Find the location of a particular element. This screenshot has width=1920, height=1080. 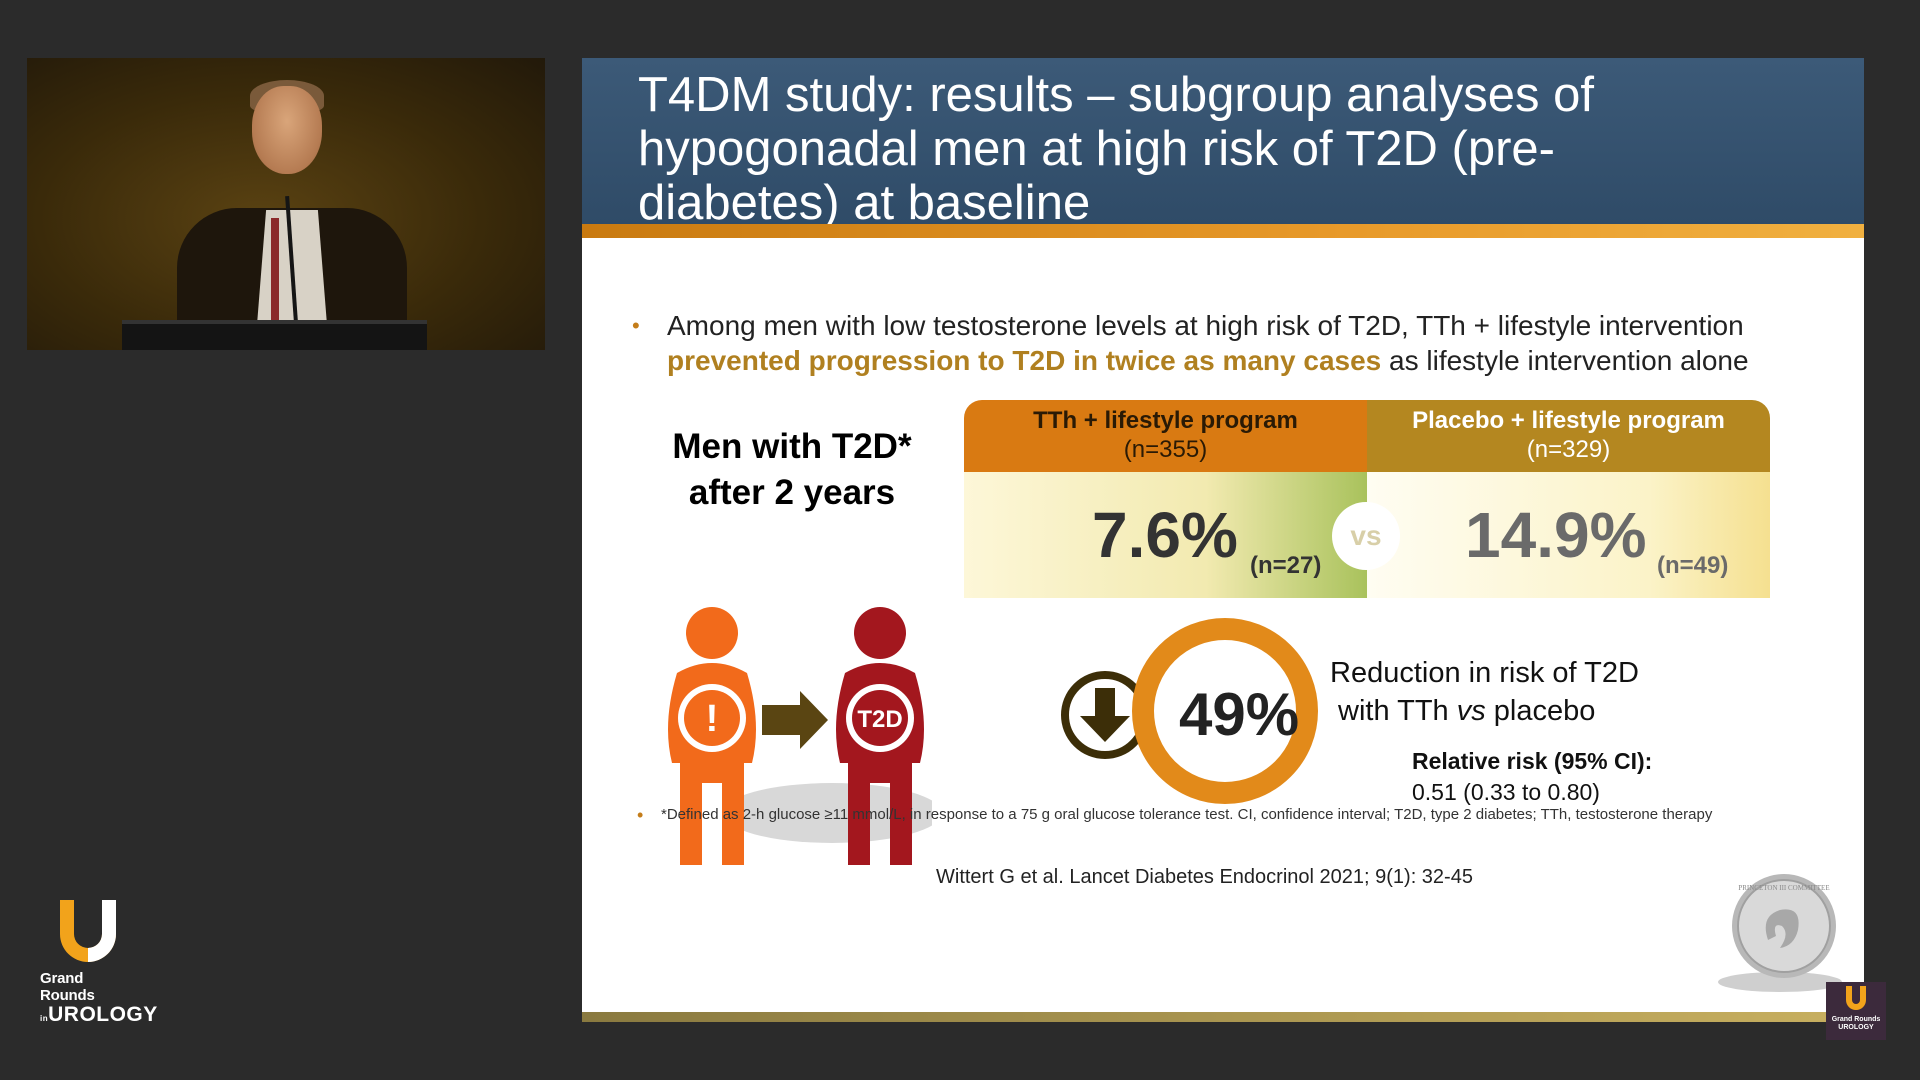

placebo-header-text: Placebo + lifestyle program (n=329) is located at coordinates (1568, 432).